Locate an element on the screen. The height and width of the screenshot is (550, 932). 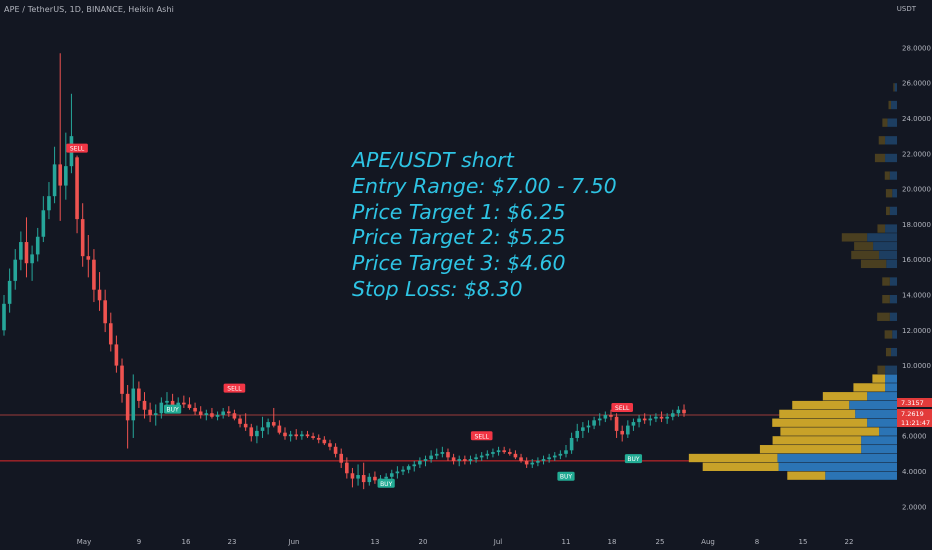
x-tick-11: Aug is located at coordinates (708, 542).